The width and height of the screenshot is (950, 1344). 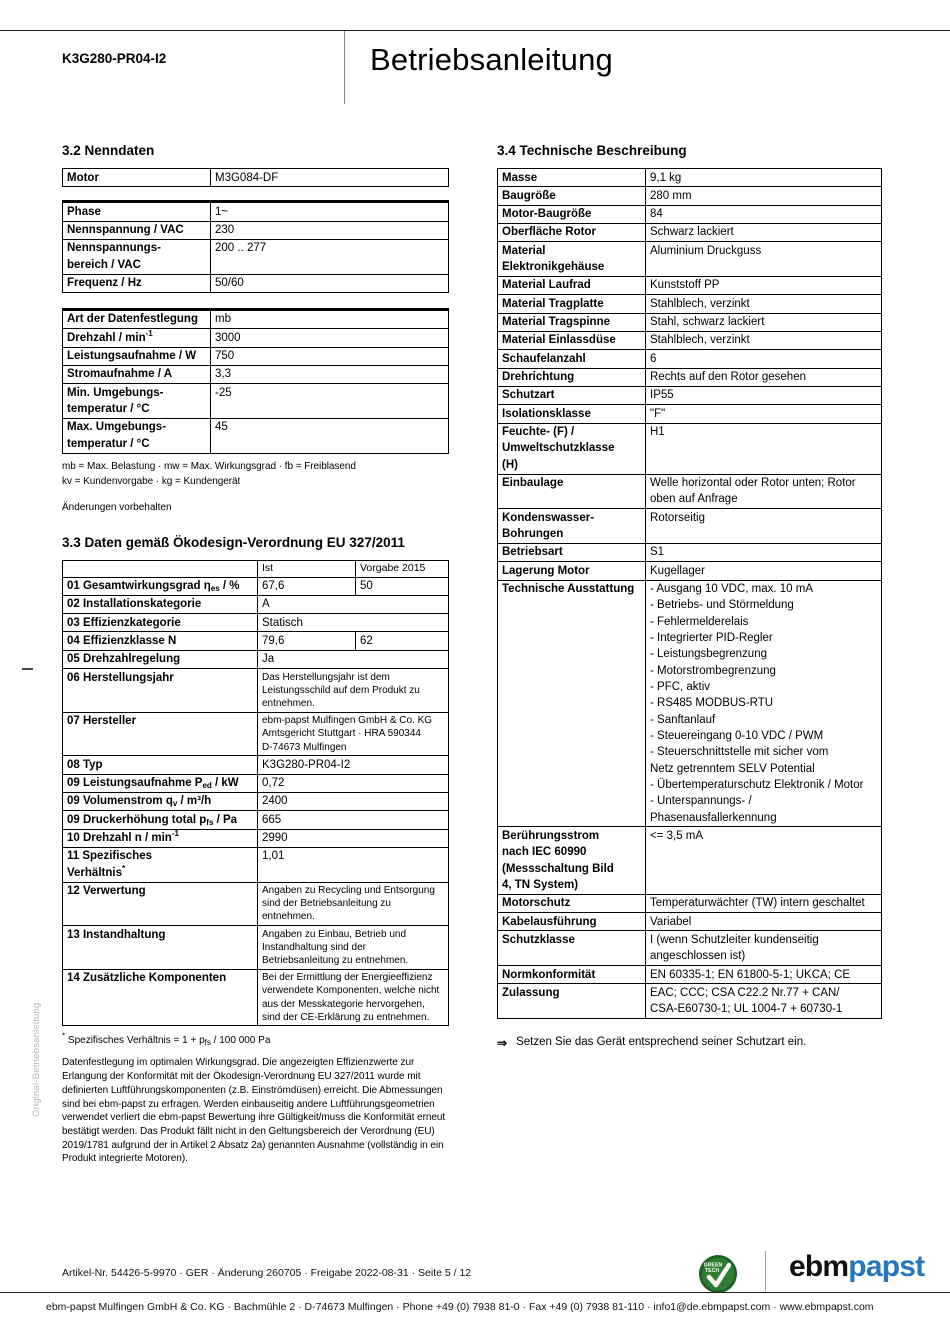 I want to click on row-value: Stahl, schwarz lackiert, so click(x=763, y=322).